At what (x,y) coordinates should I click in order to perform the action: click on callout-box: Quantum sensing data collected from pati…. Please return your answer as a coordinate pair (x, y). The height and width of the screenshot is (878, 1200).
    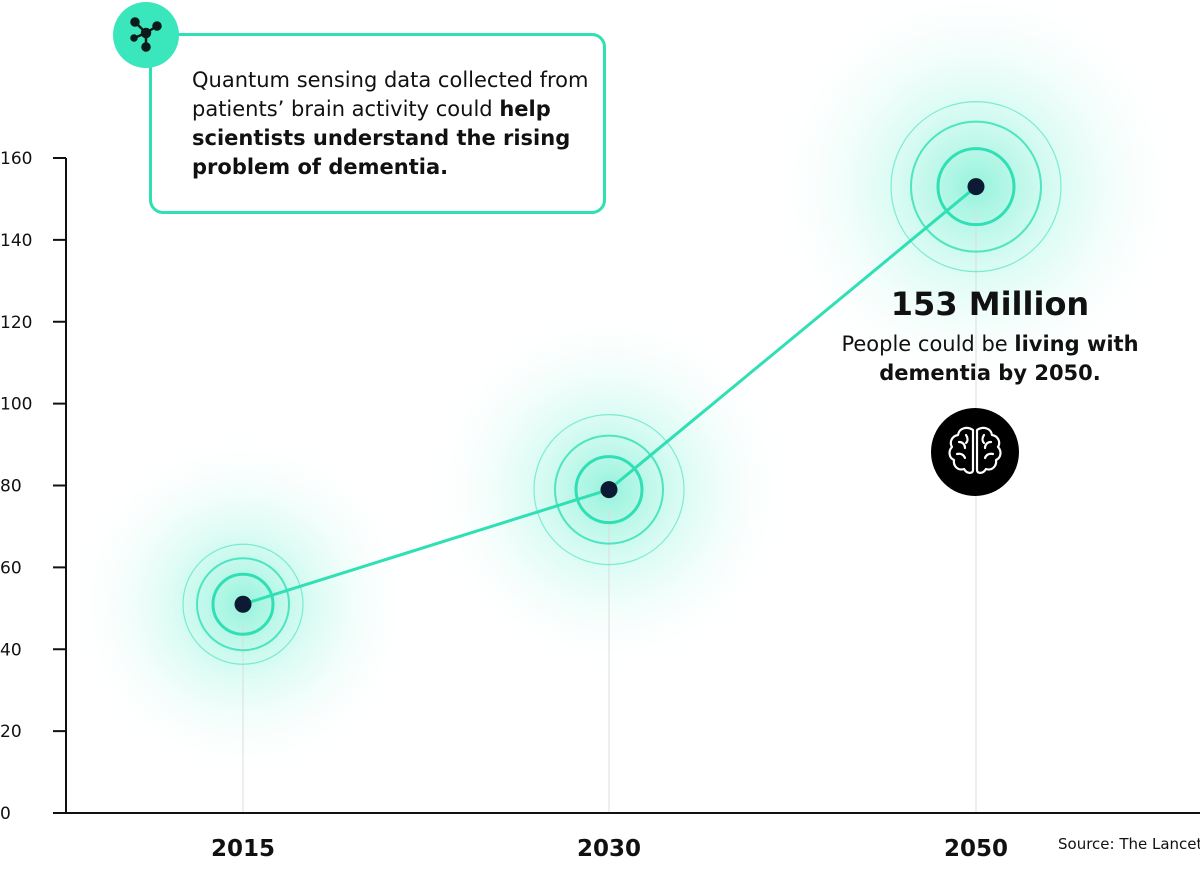
    Looking at the image, I should click on (377, 123).